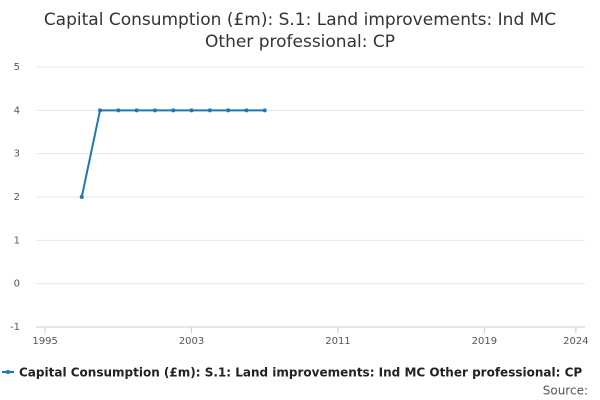 The width and height of the screenshot is (600, 400). What do you see at coordinates (191, 341) in the screenshot?
I see `x-tick-label: 2003` at bounding box center [191, 341].